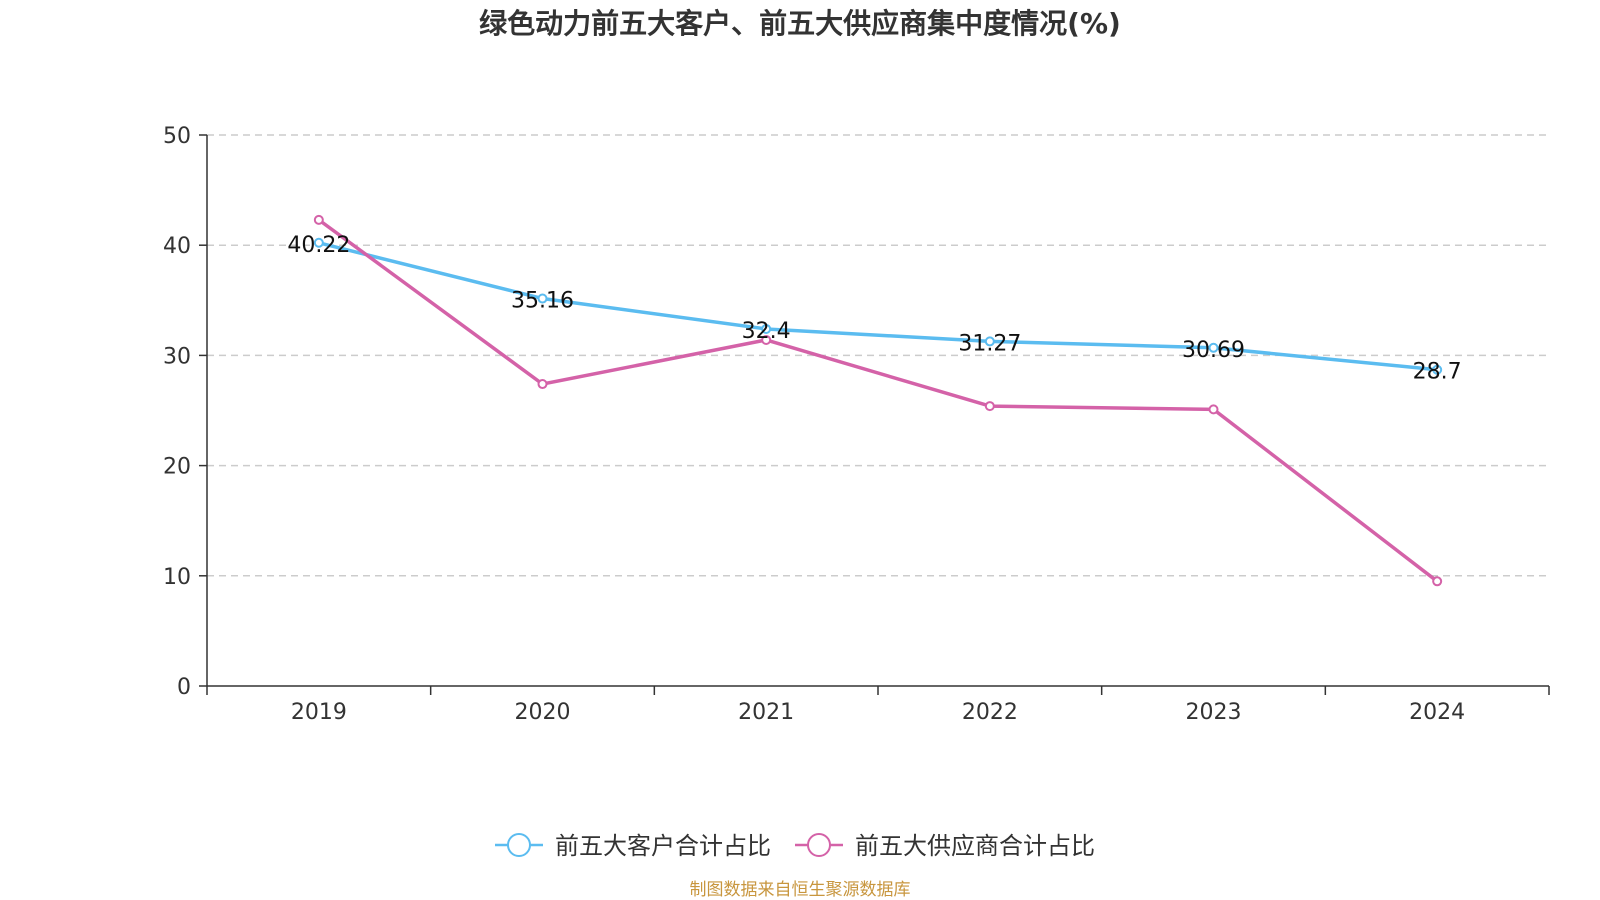 The image size is (1600, 900). What do you see at coordinates (177, 577) in the screenshot?
I see `y-tick-label: 10` at bounding box center [177, 577].